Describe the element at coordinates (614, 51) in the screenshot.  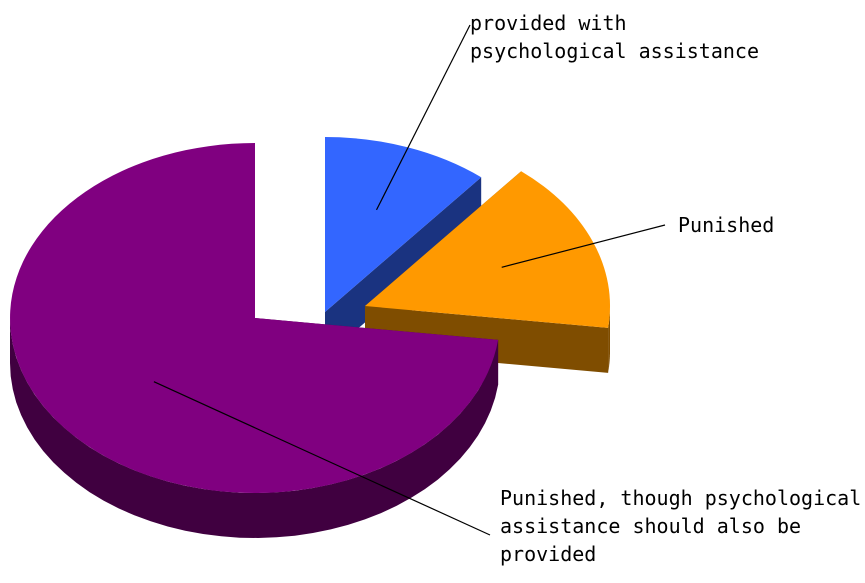
I see `slice-label-line: psychological assistance` at that location.